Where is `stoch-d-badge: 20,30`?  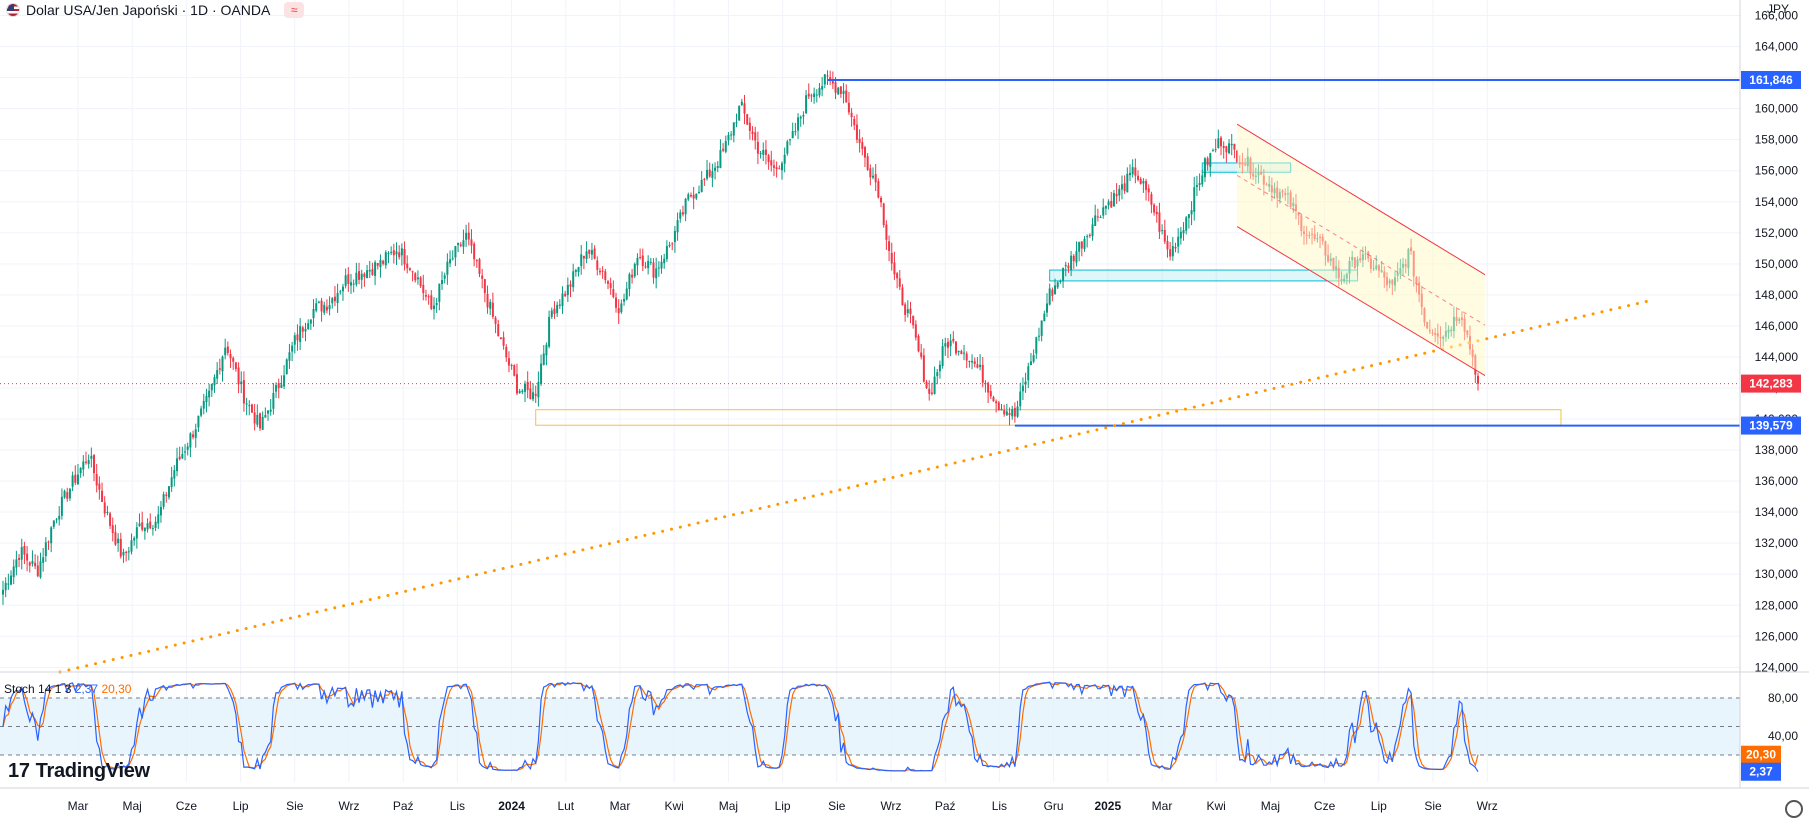 stoch-d-badge: 20,30 is located at coordinates (1761, 755).